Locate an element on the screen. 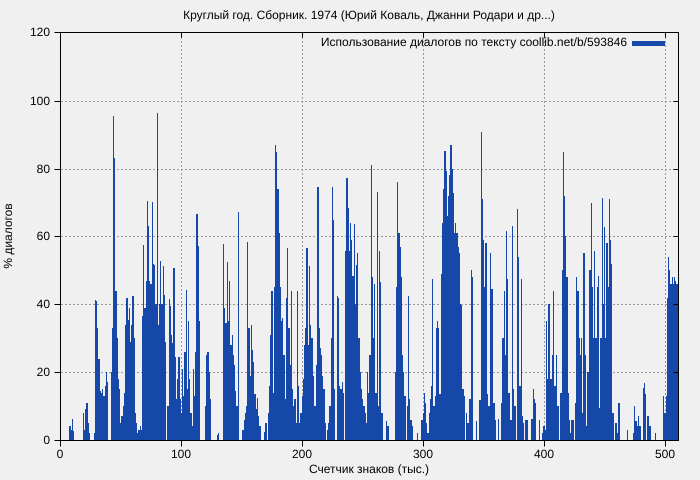 Image resolution: width=700 pixels, height=480 pixels. svg-text: 40 is located at coordinates (44, 304).